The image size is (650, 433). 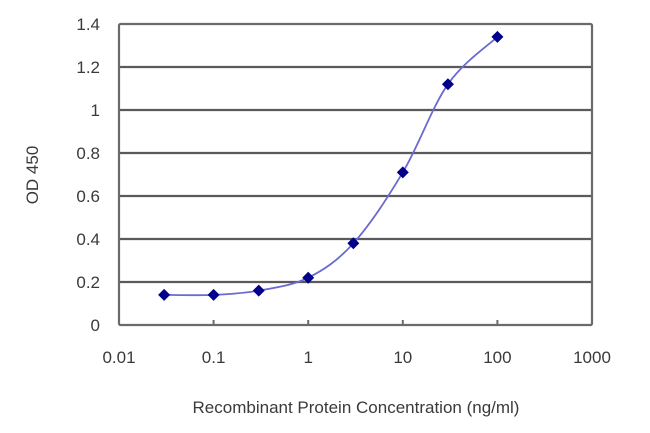 I want to click on x-tick-label: 0.1, so click(x=214, y=357).